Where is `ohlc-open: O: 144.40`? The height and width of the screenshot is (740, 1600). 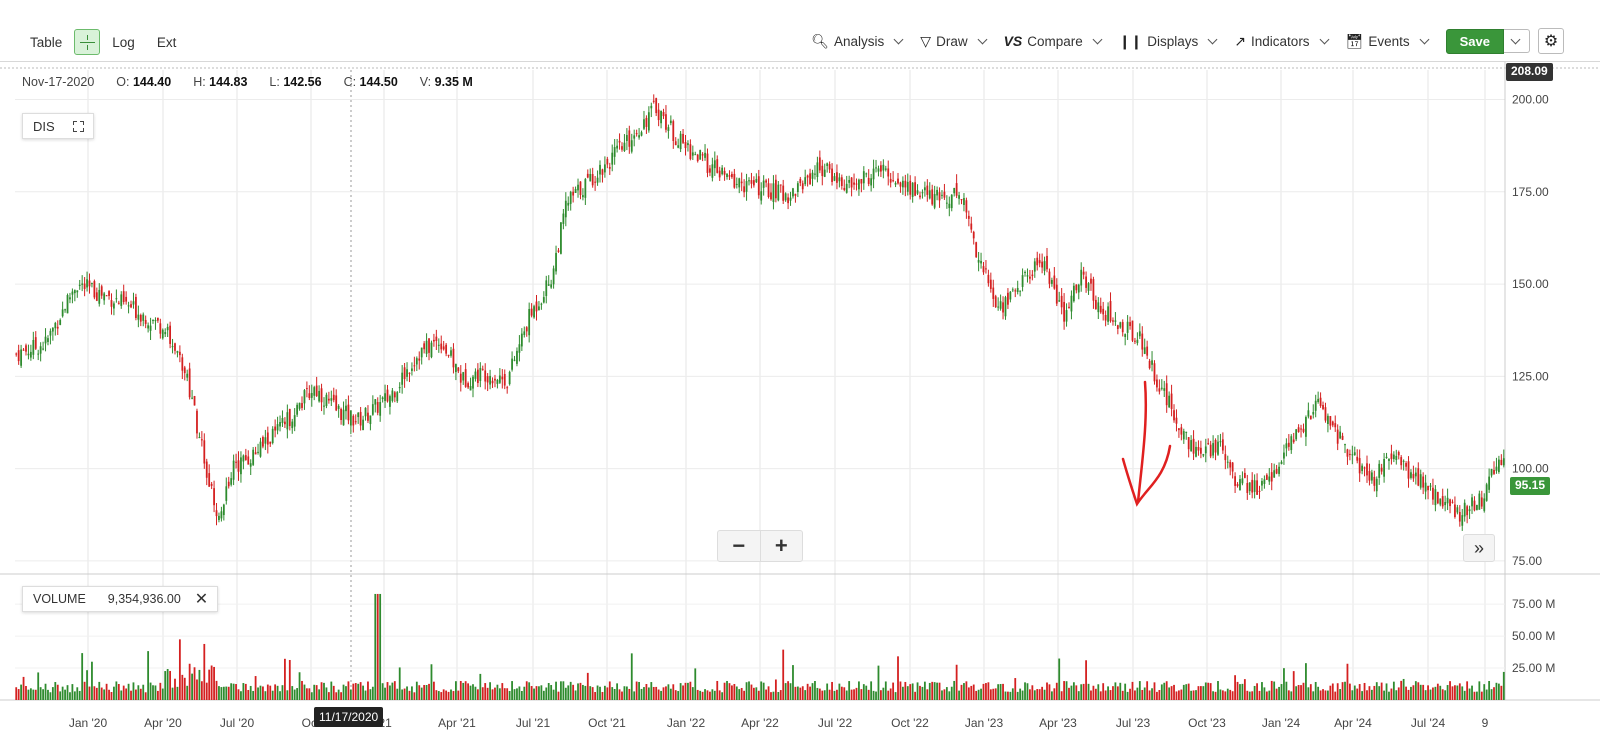 ohlc-open: O: 144.40 is located at coordinates (144, 82).